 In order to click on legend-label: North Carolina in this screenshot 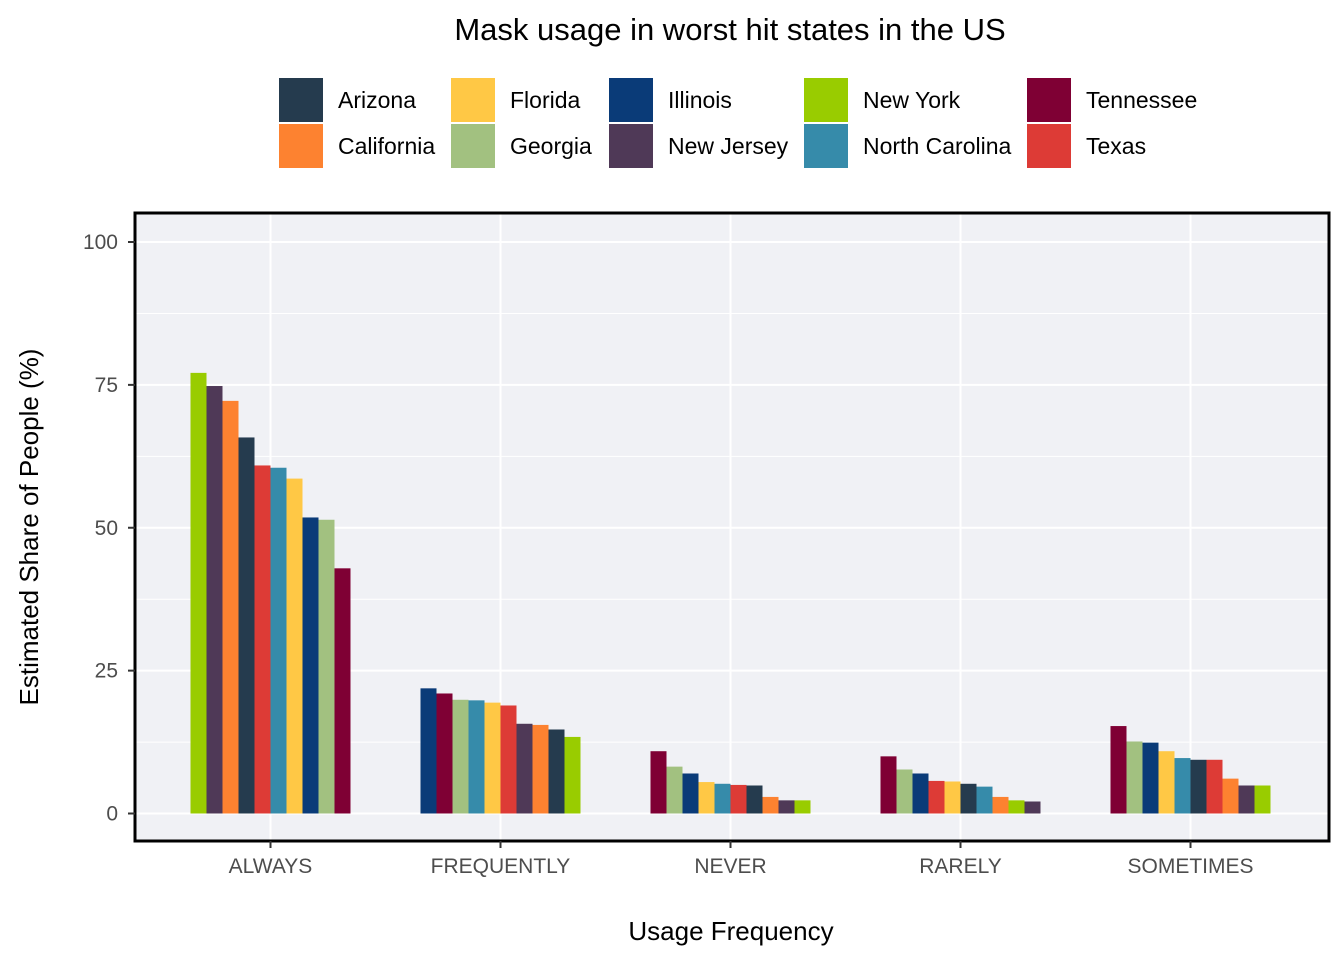, I will do `click(937, 146)`.